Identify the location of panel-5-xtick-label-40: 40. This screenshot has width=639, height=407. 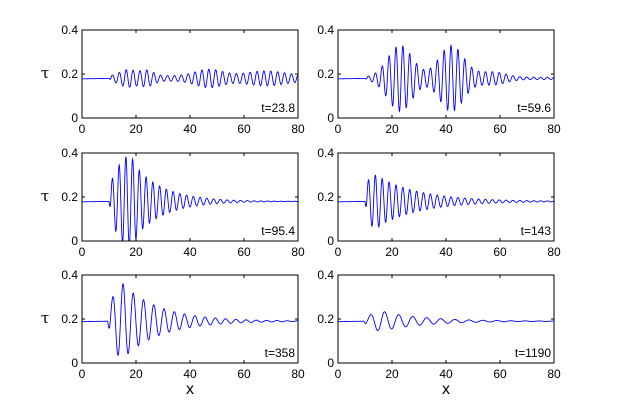
(190, 374).